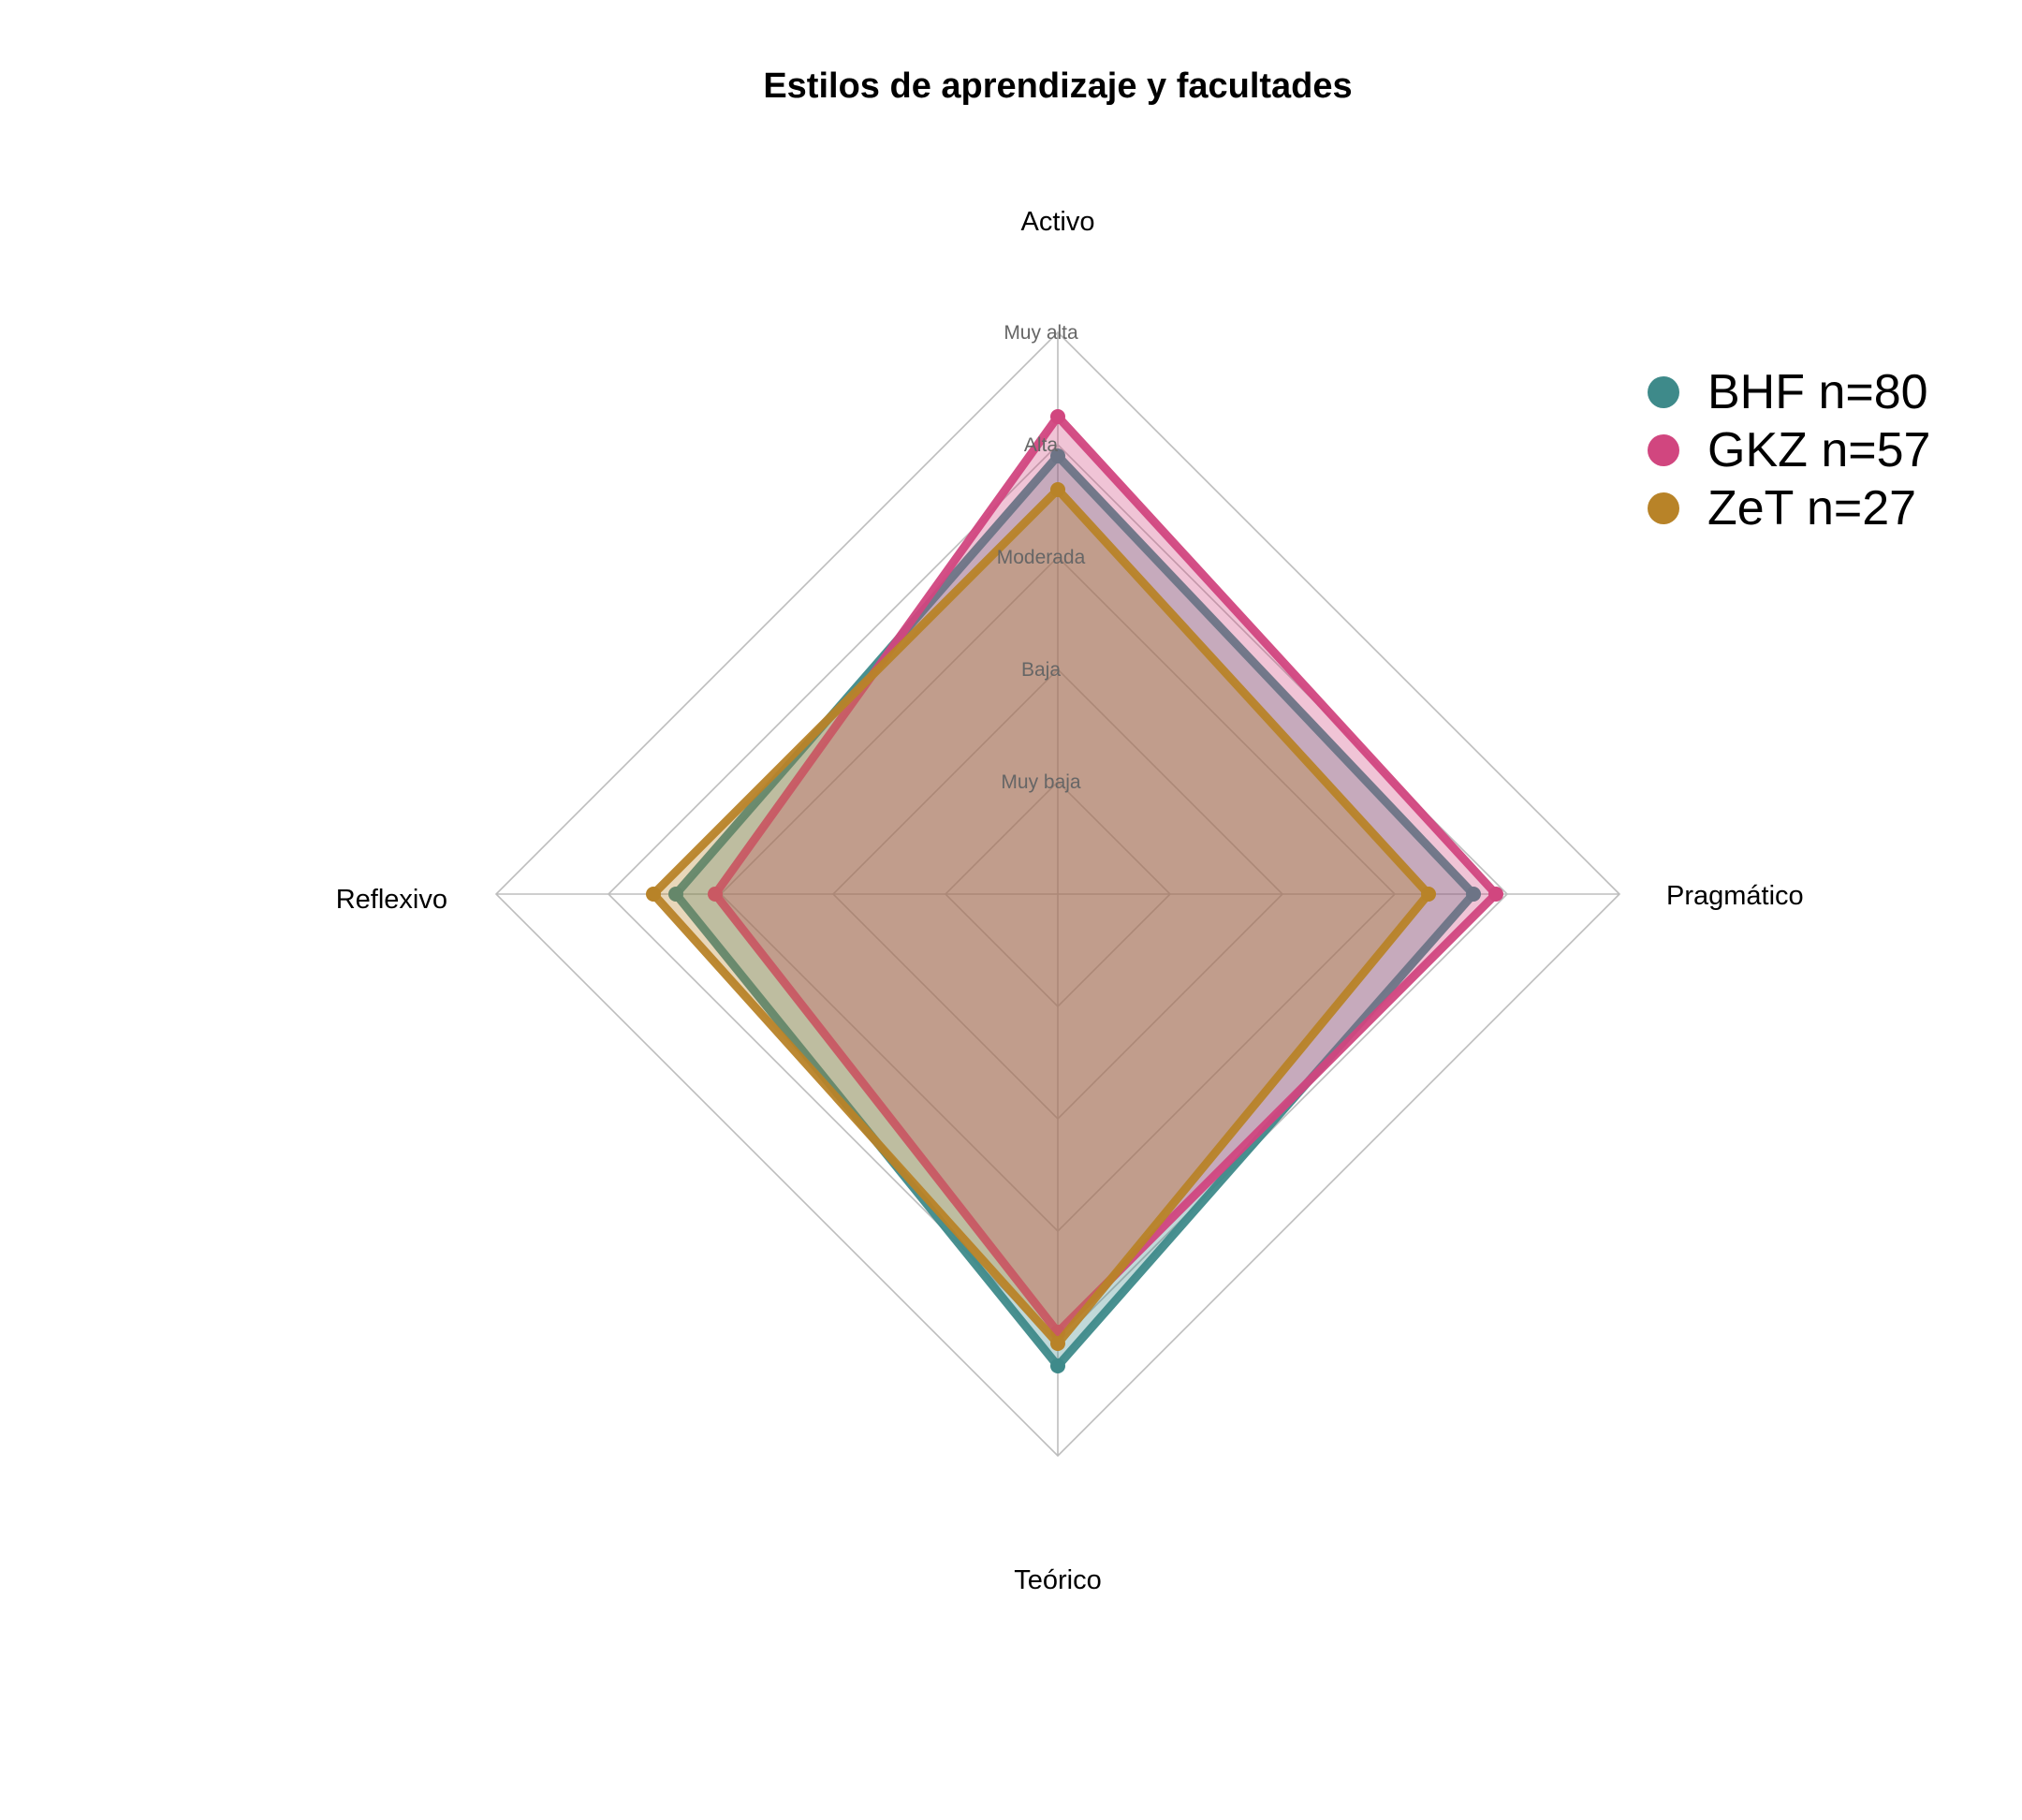 Image resolution: width=2022 pixels, height=1820 pixels. What do you see at coordinates (715, 894) in the screenshot?
I see `data-point-gkz-reflexivo` at bounding box center [715, 894].